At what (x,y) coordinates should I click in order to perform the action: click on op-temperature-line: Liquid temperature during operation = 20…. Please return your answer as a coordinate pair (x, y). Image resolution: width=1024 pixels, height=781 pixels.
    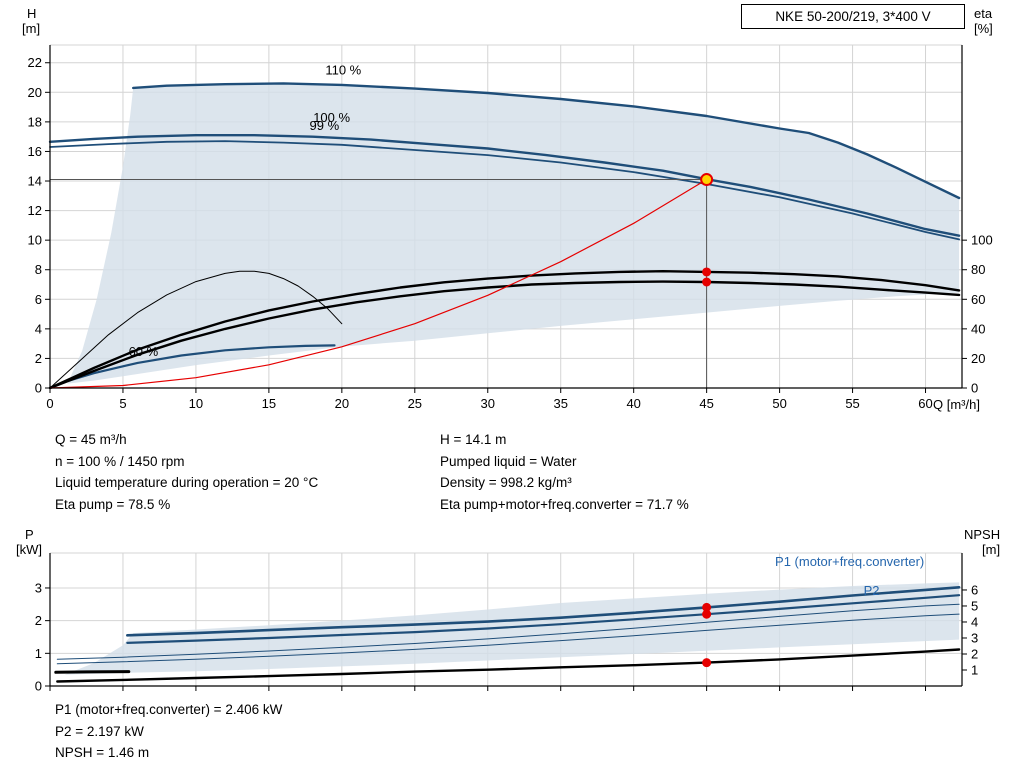
    Looking at the image, I should click on (187, 482).